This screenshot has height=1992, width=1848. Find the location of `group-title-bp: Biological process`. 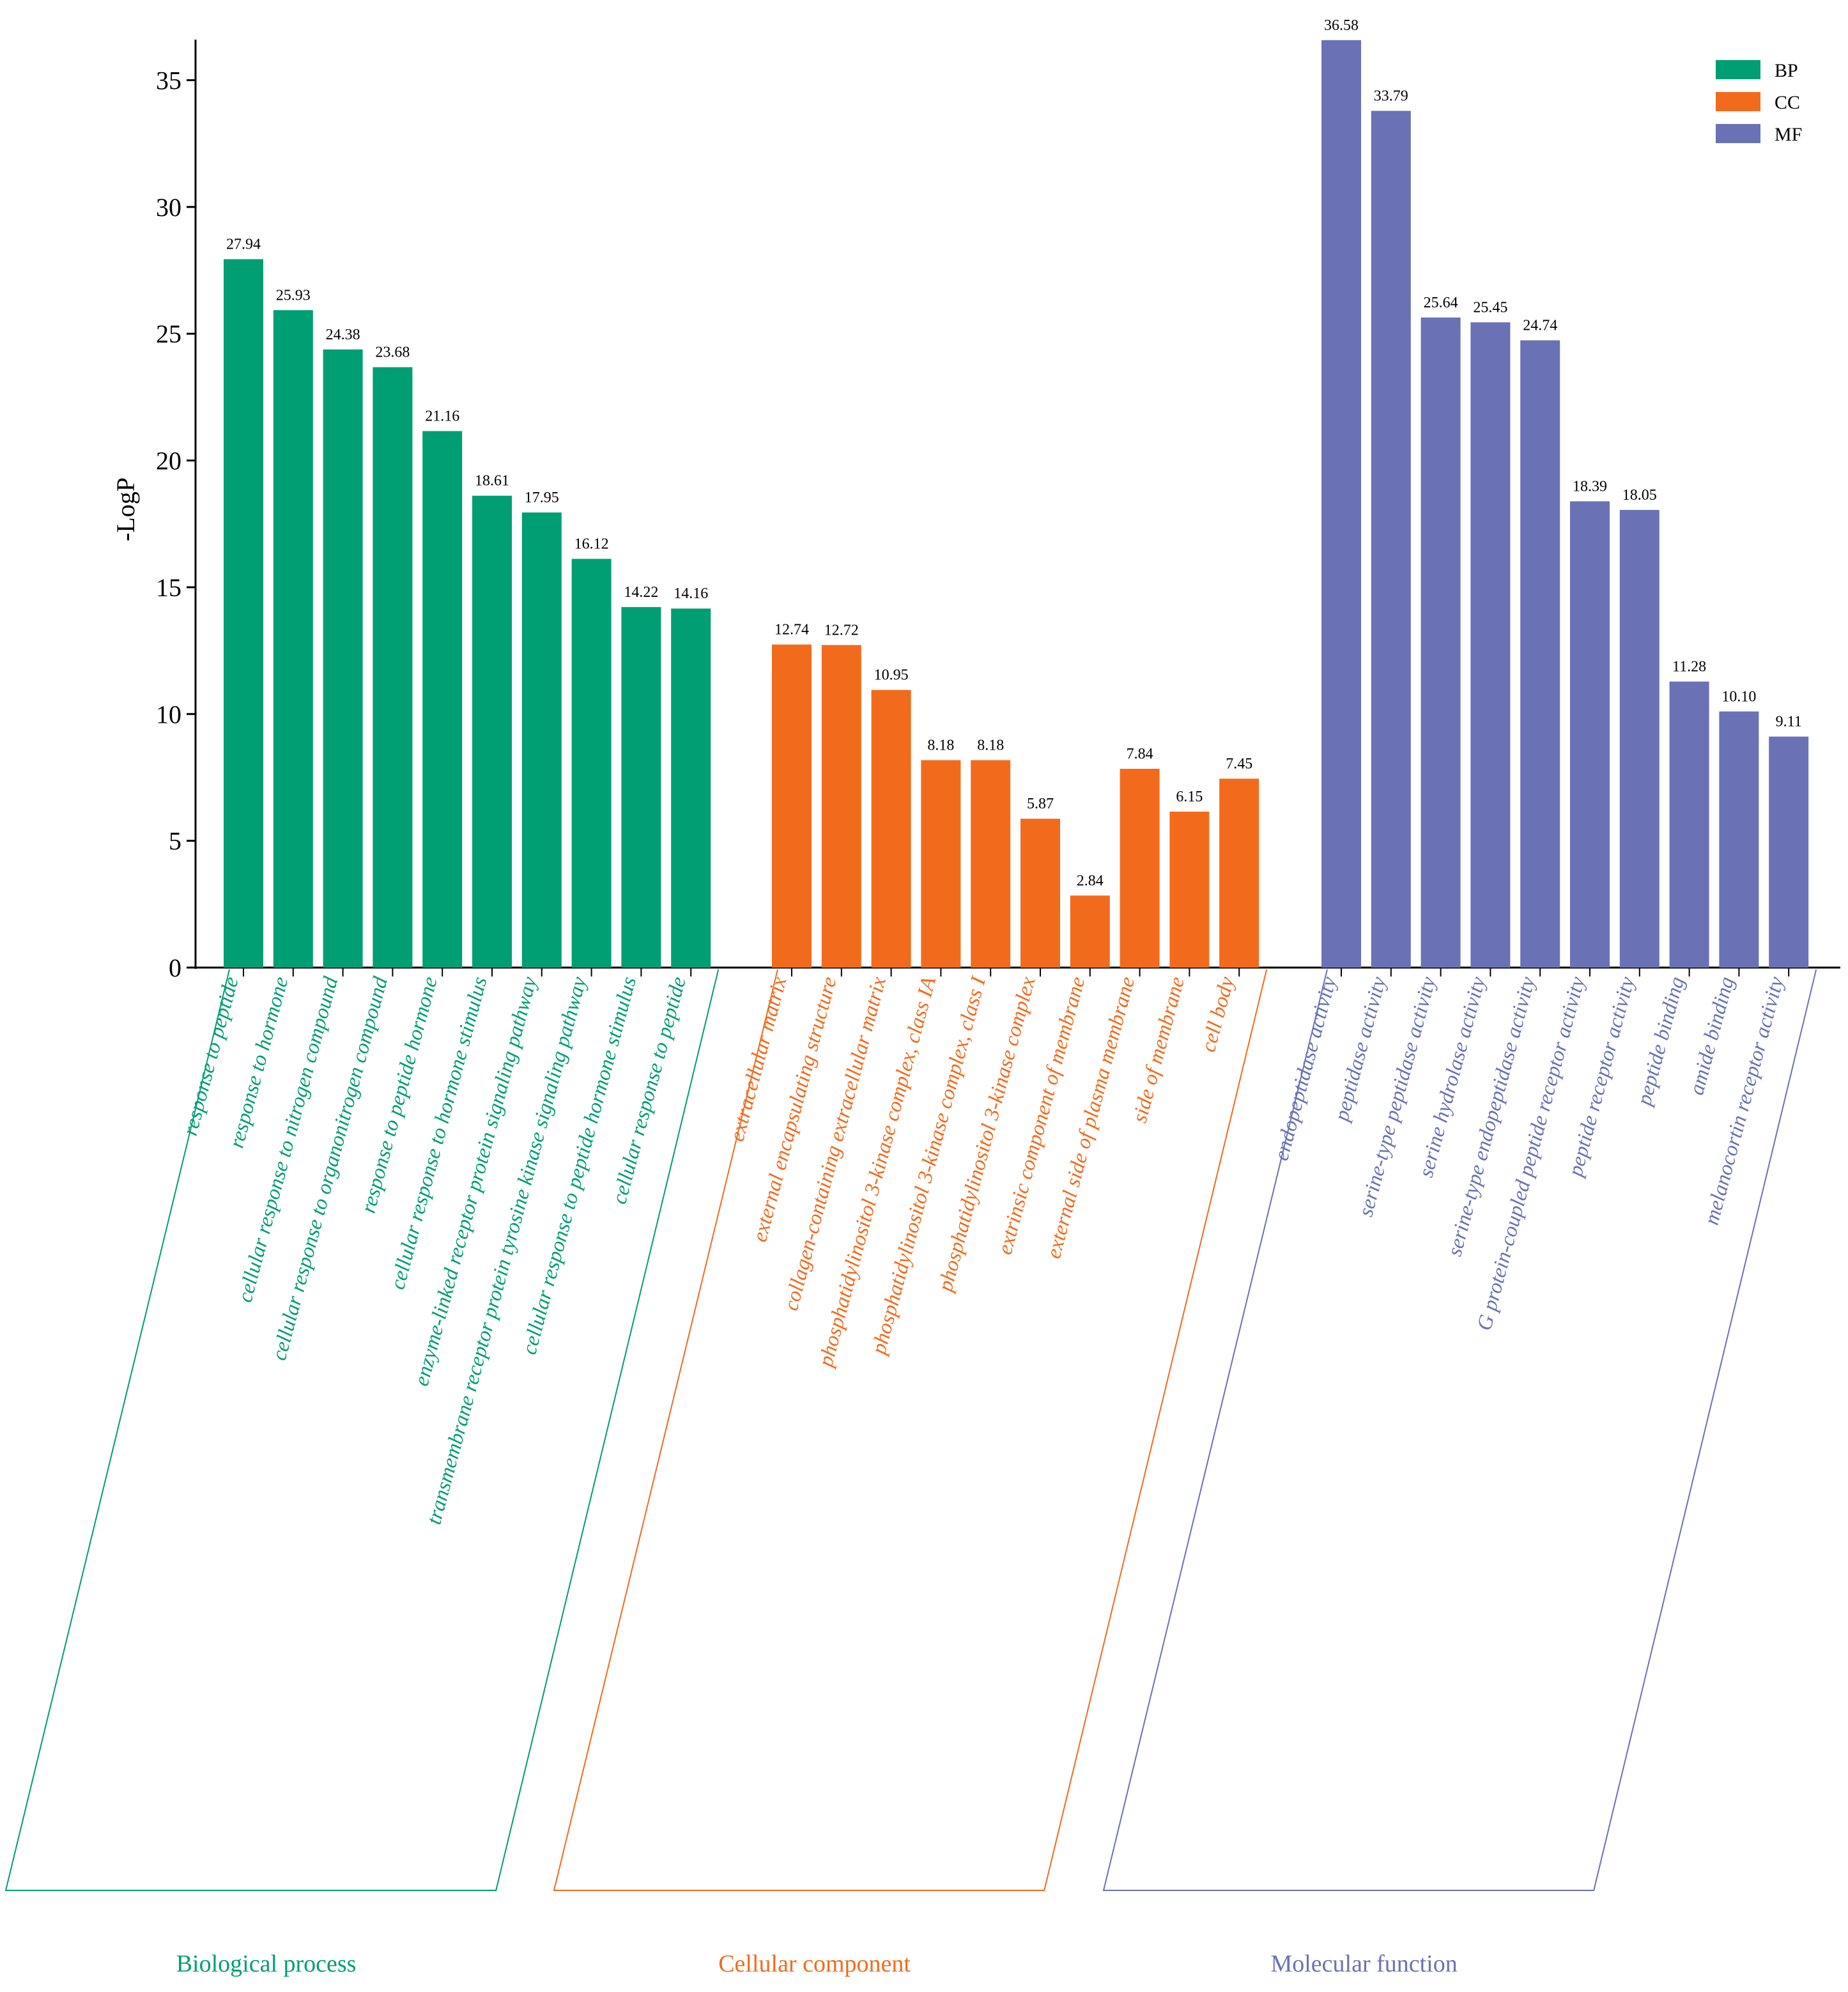

group-title-bp: Biological process is located at coordinates (266, 1963).